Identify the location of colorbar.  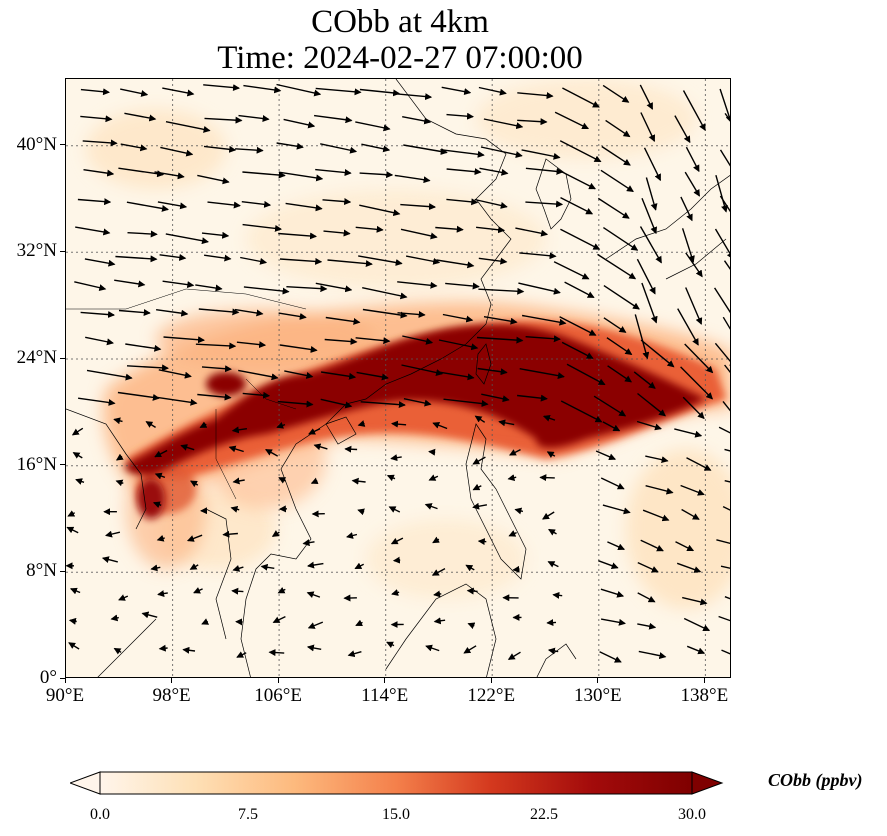
(397, 783).